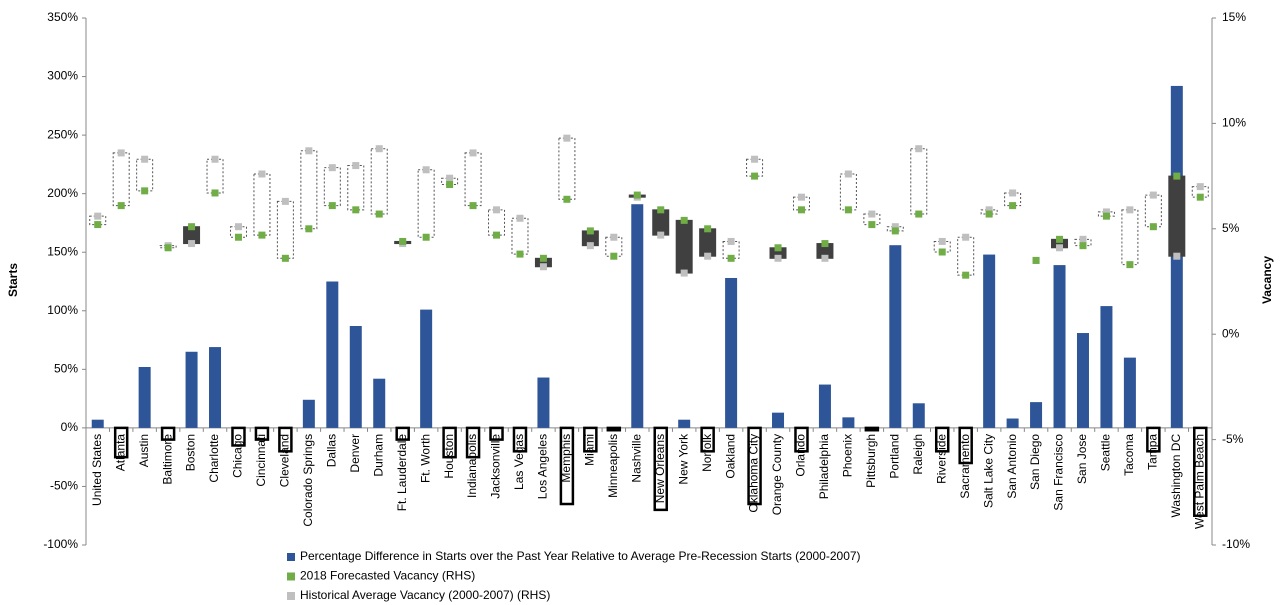 The width and height of the screenshot is (1280, 605). Describe the element at coordinates (238, 456) in the screenshot. I see `x-tick-label: Chicago` at that location.